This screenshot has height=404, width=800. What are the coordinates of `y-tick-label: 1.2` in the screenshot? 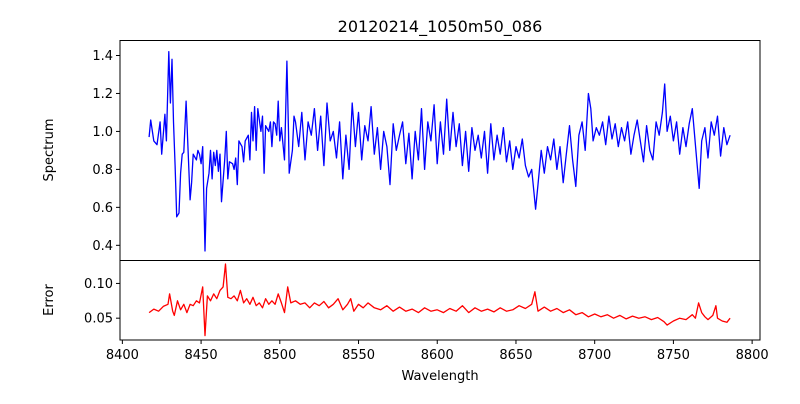 It's located at (102, 94).